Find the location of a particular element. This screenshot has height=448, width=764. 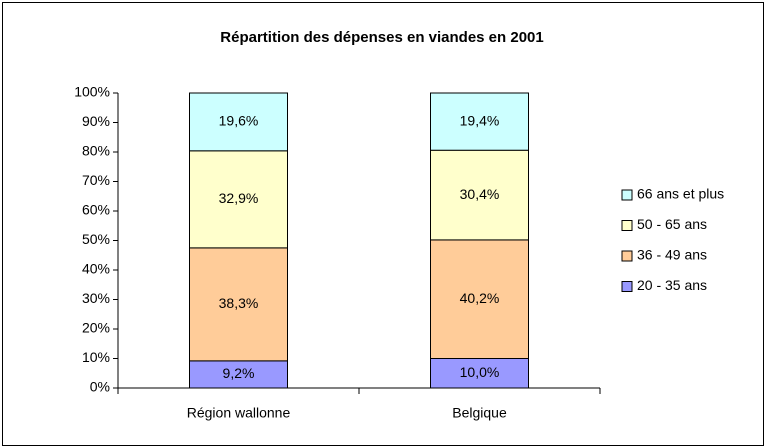

value-label: 32,9% is located at coordinates (239, 198).